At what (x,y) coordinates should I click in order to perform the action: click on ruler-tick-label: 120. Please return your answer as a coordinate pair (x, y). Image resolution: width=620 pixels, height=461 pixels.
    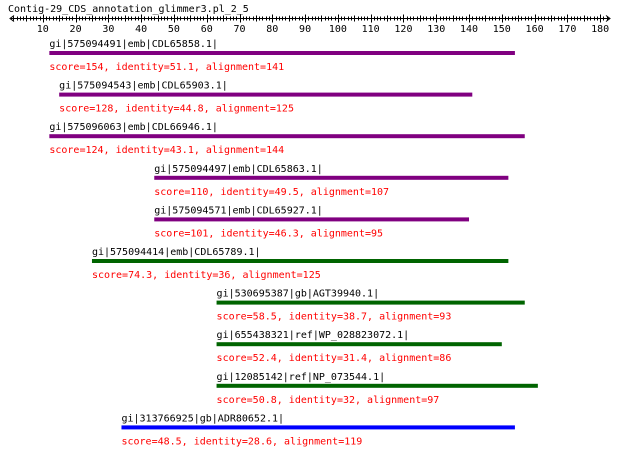
    Looking at the image, I should click on (403, 29).